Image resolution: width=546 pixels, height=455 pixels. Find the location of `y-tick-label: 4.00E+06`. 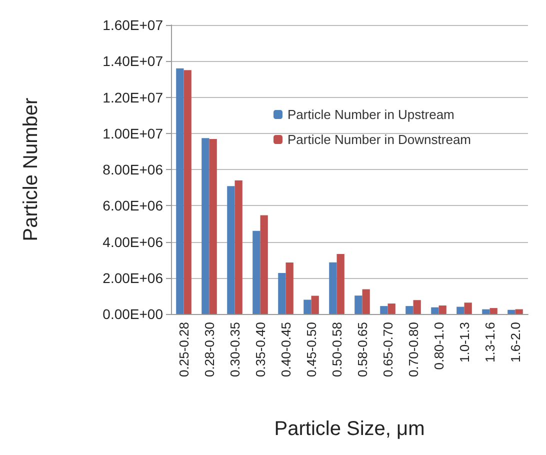

y-tick-label: 4.00E+06 is located at coordinates (133, 242).